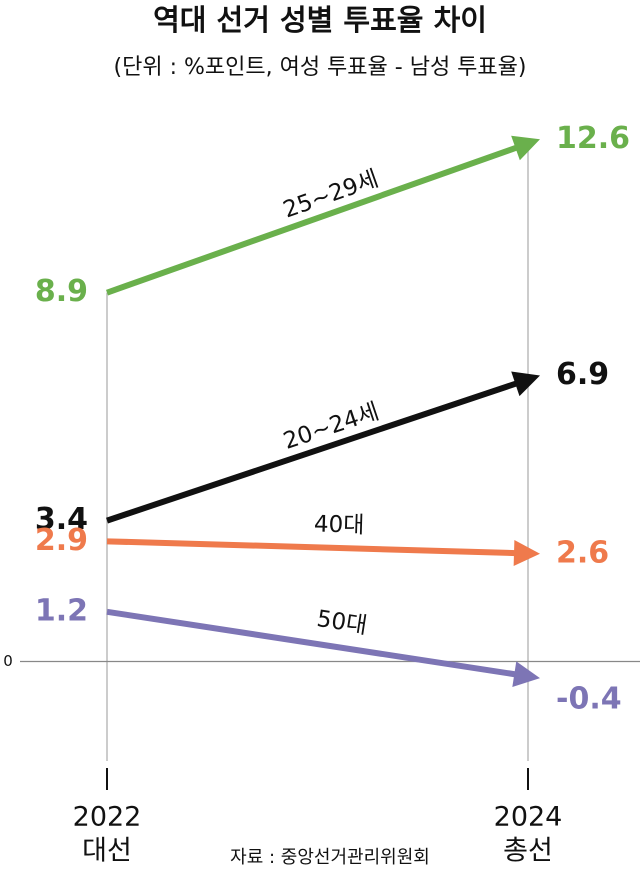 The width and height of the screenshot is (640, 873). I want to click on value-label: 2.6, so click(582, 552).